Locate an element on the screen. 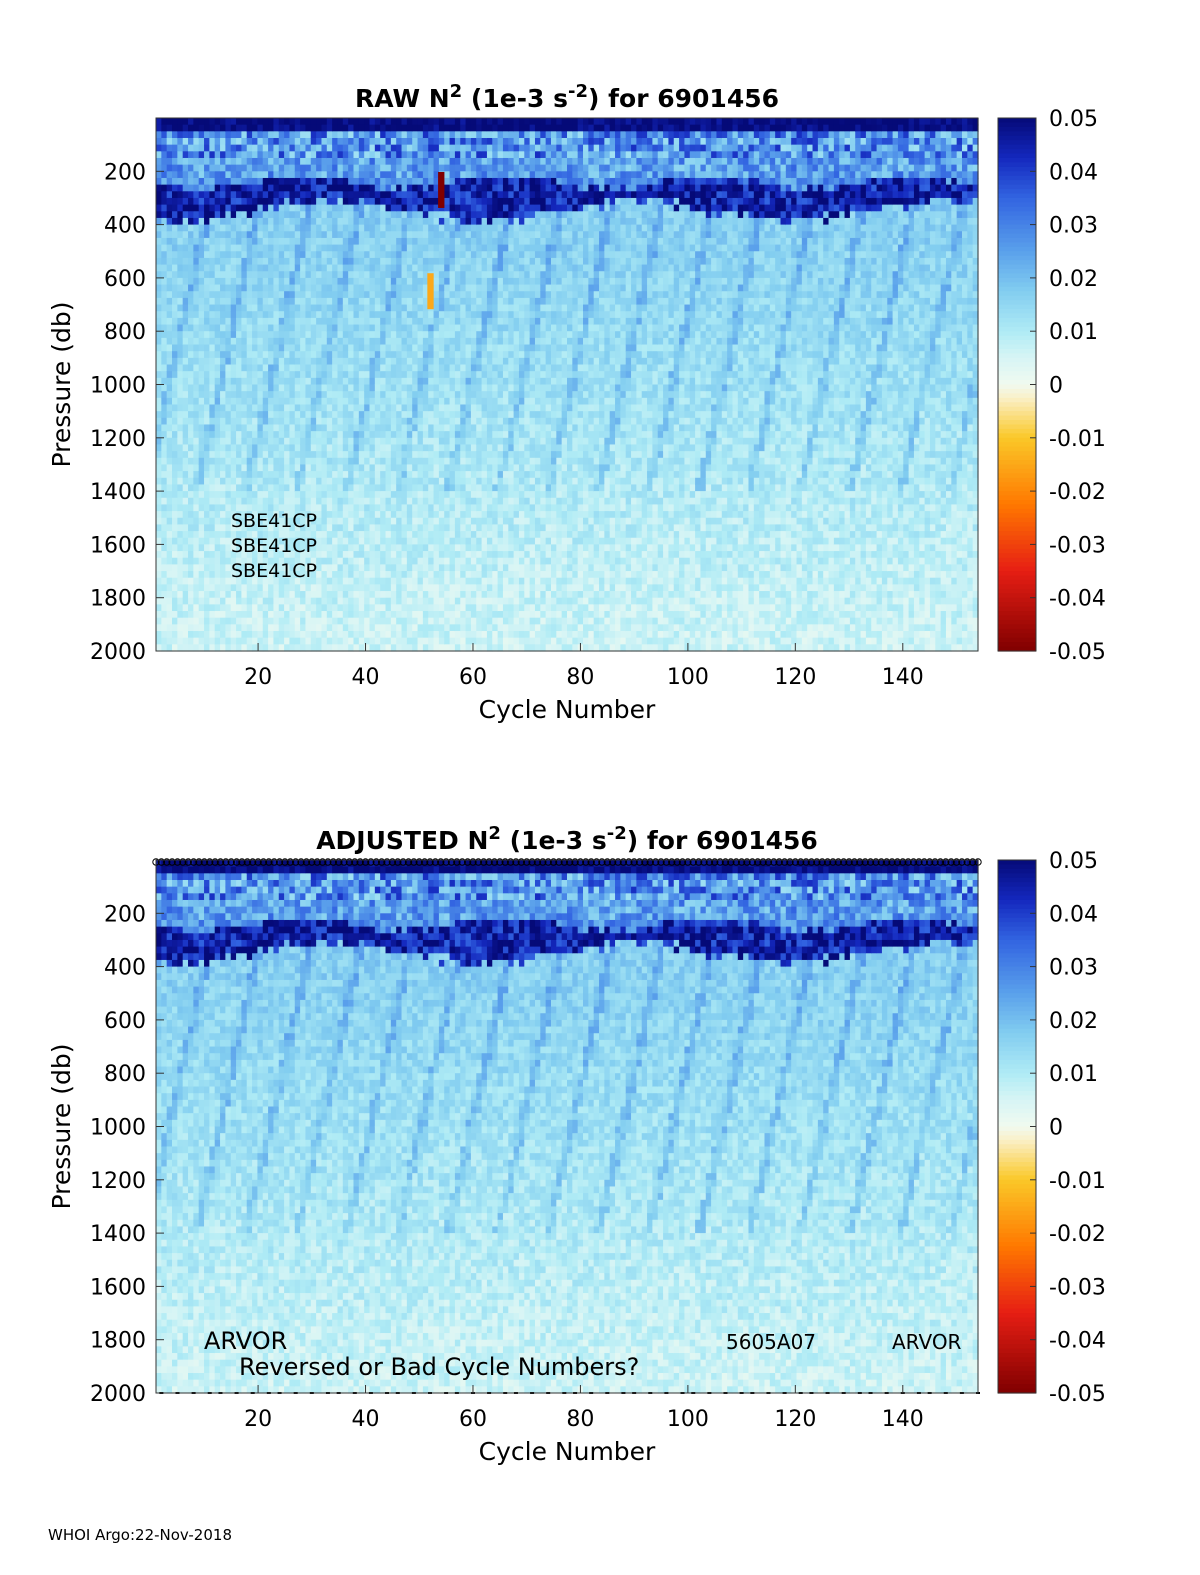 The image size is (1200, 1575). outlier-cell is located at coordinates (441, 189).